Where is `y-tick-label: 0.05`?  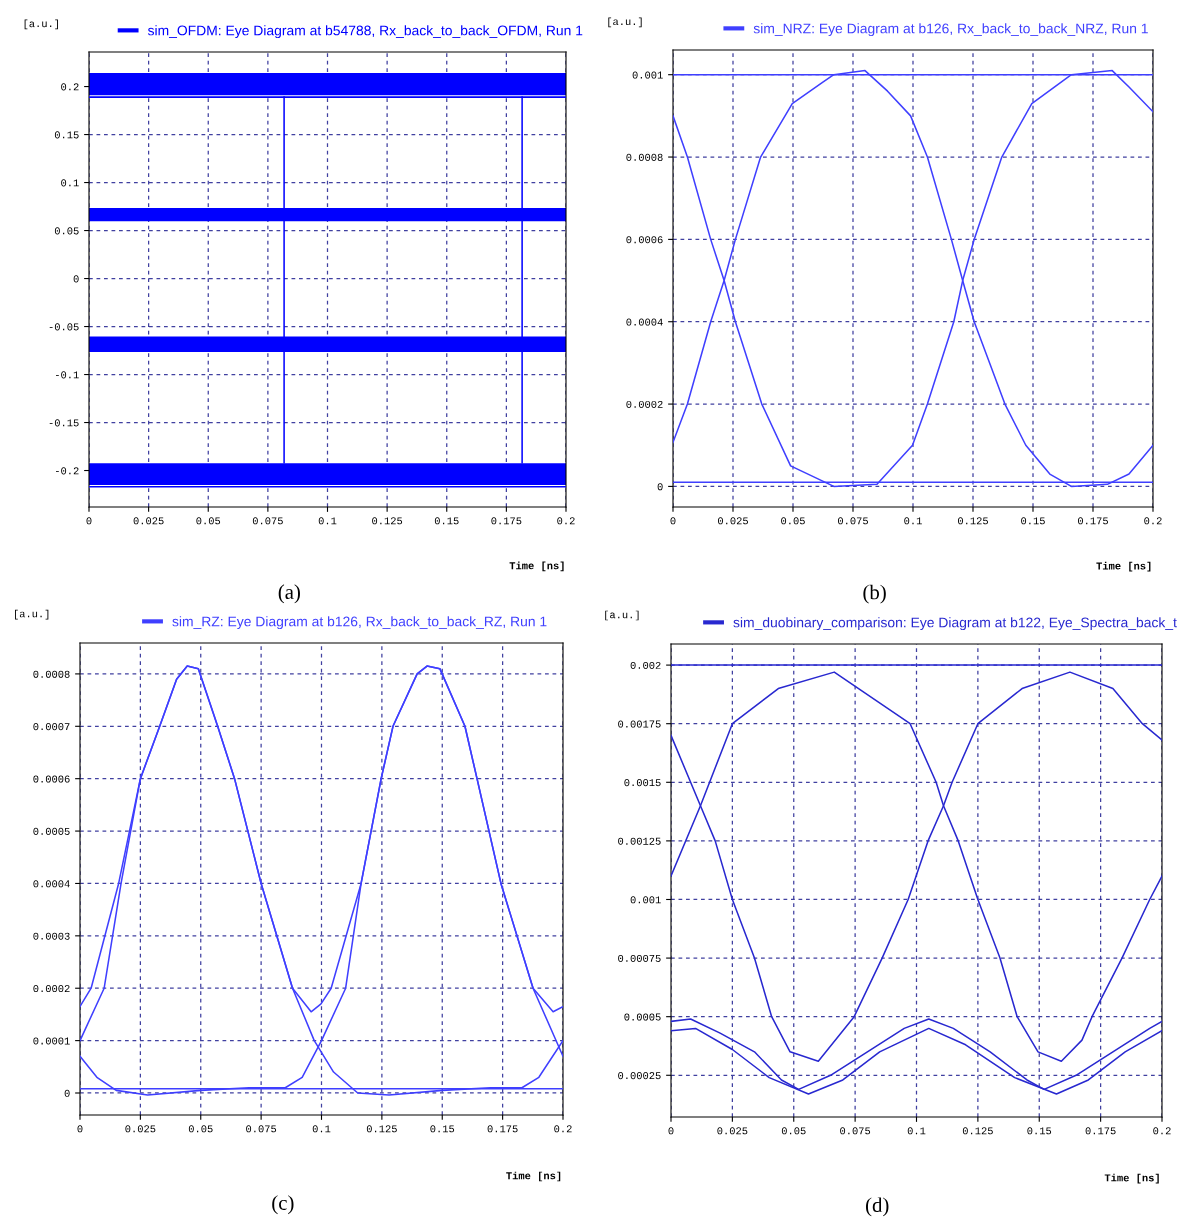 y-tick-label: 0.05 is located at coordinates (66, 231).